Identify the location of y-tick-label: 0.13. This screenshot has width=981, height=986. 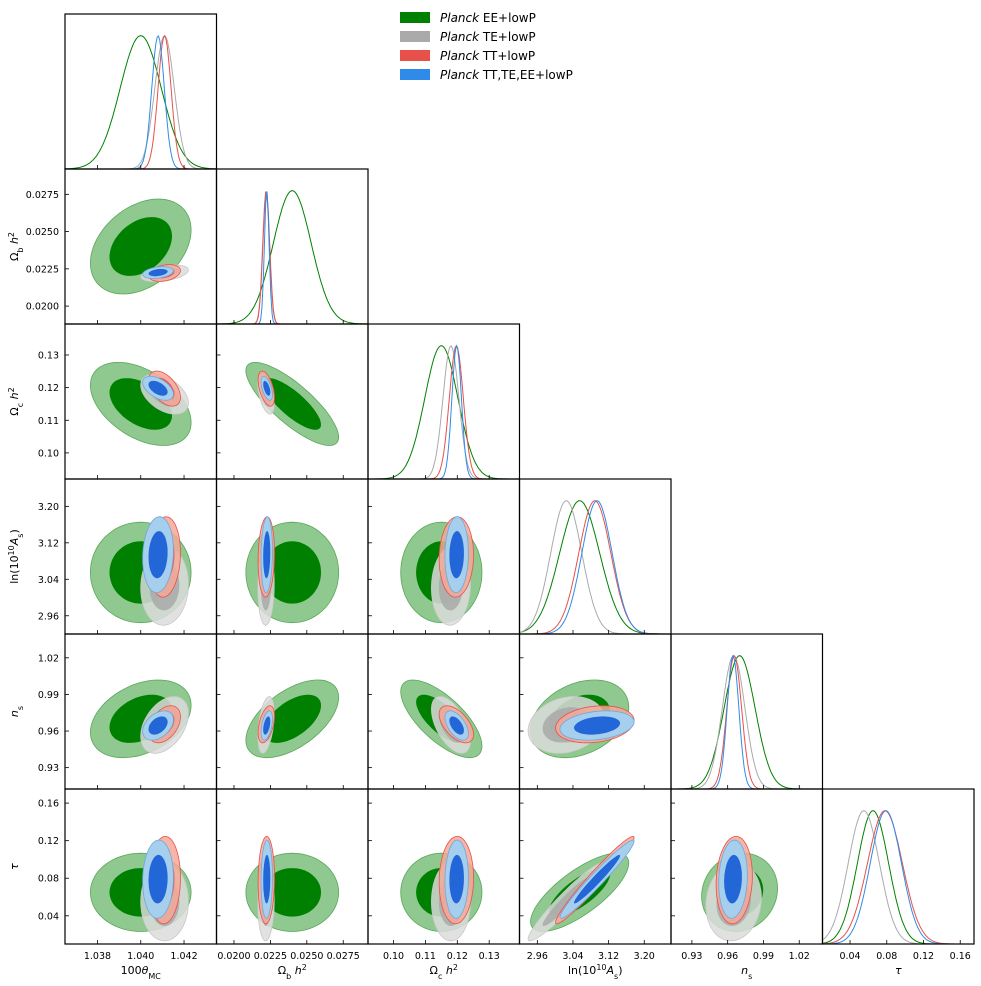
(48, 356).